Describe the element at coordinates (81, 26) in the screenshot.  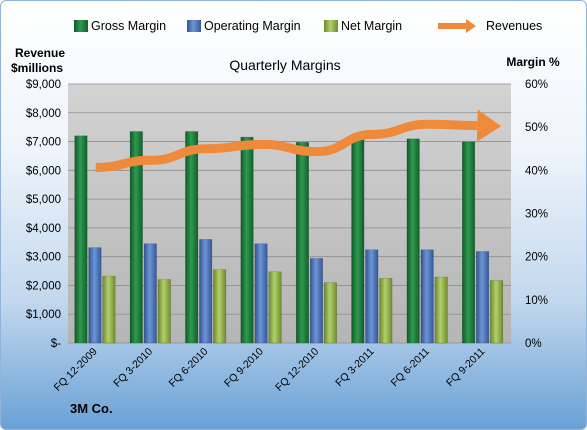
I see `legend-swatch-gross-margin` at that location.